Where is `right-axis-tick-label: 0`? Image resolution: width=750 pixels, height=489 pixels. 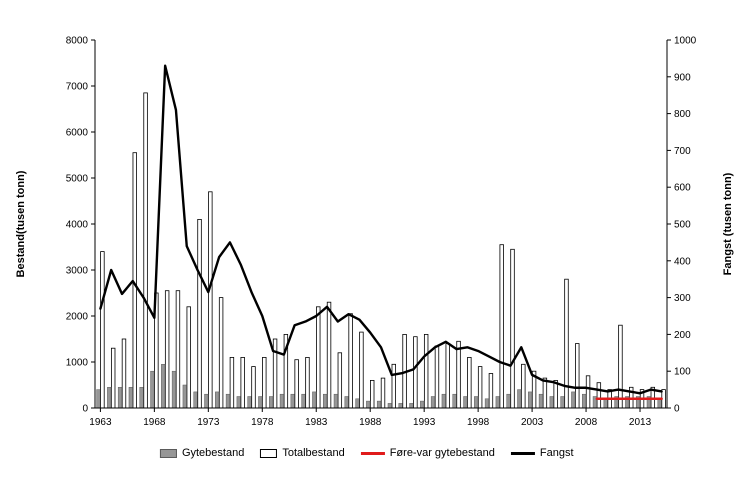
right-axis-tick-label: 0 is located at coordinates (677, 409).